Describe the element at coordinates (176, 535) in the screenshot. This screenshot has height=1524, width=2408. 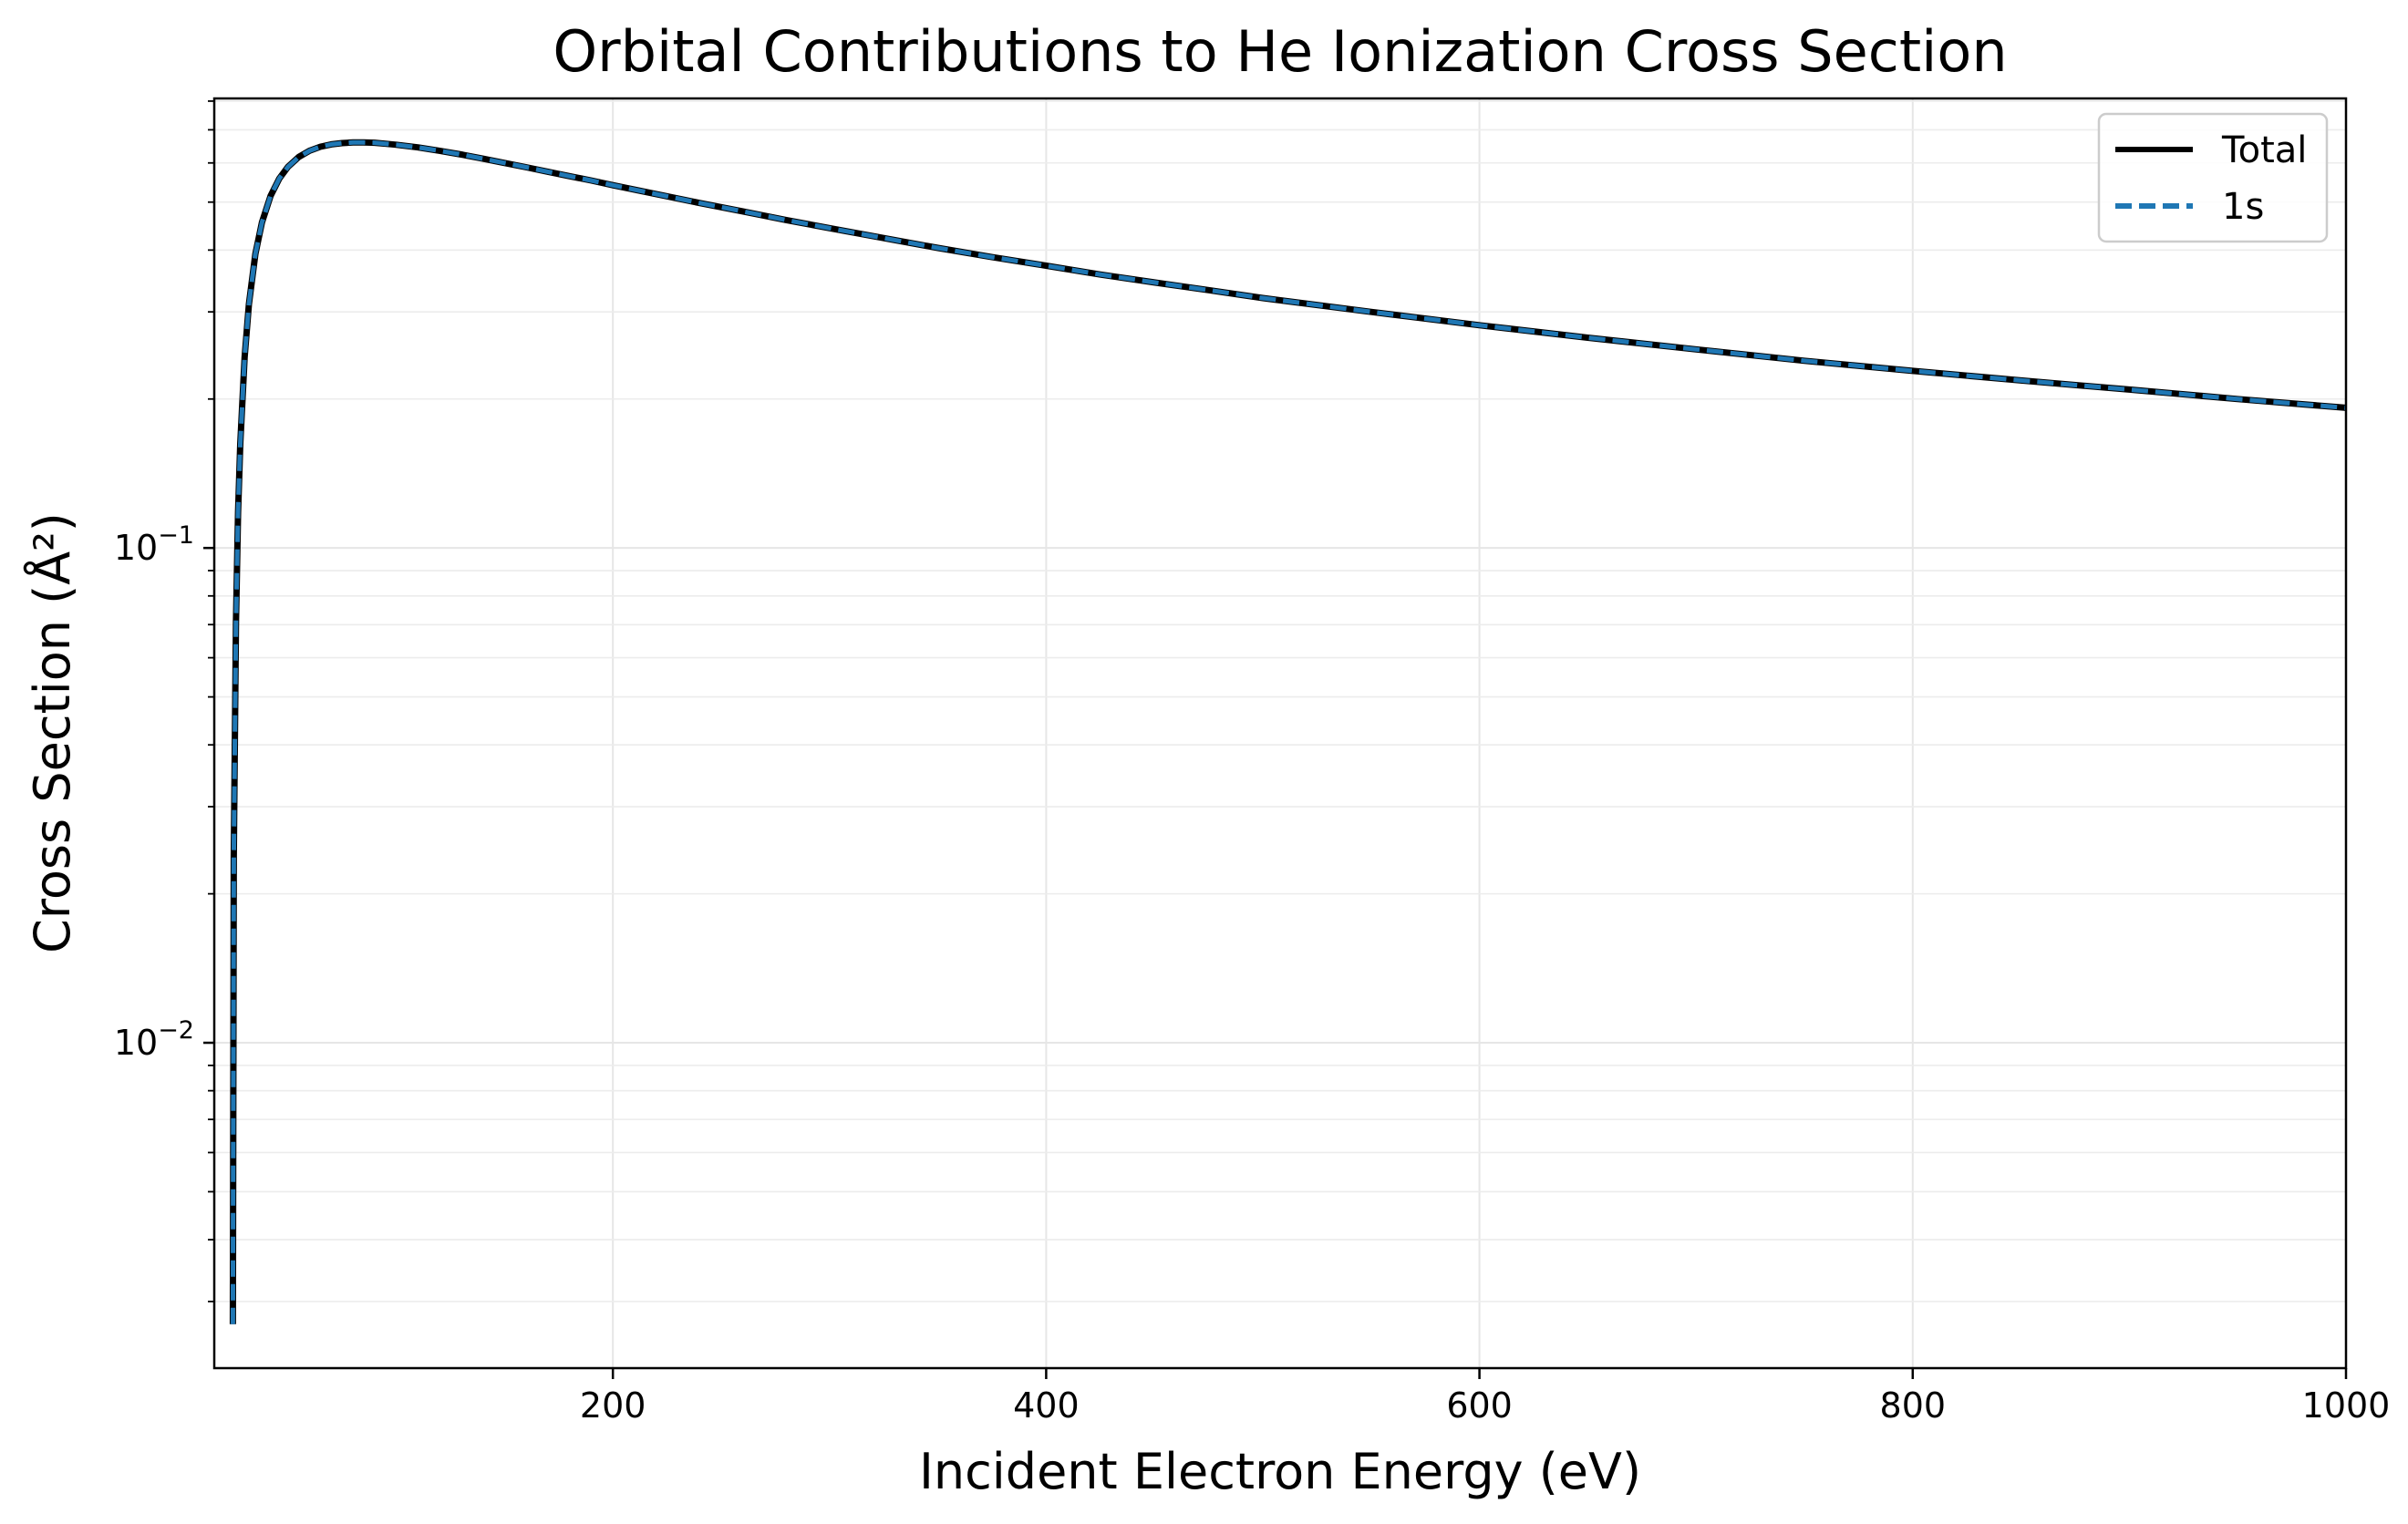
I see `y-tick-exponent: −1` at that location.